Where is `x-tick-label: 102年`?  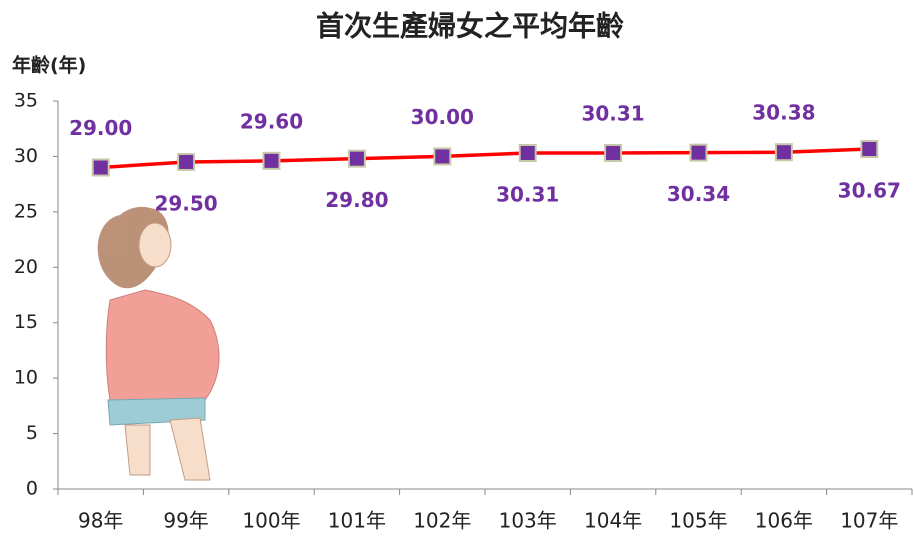 x-tick-label: 102年 is located at coordinates (442, 521).